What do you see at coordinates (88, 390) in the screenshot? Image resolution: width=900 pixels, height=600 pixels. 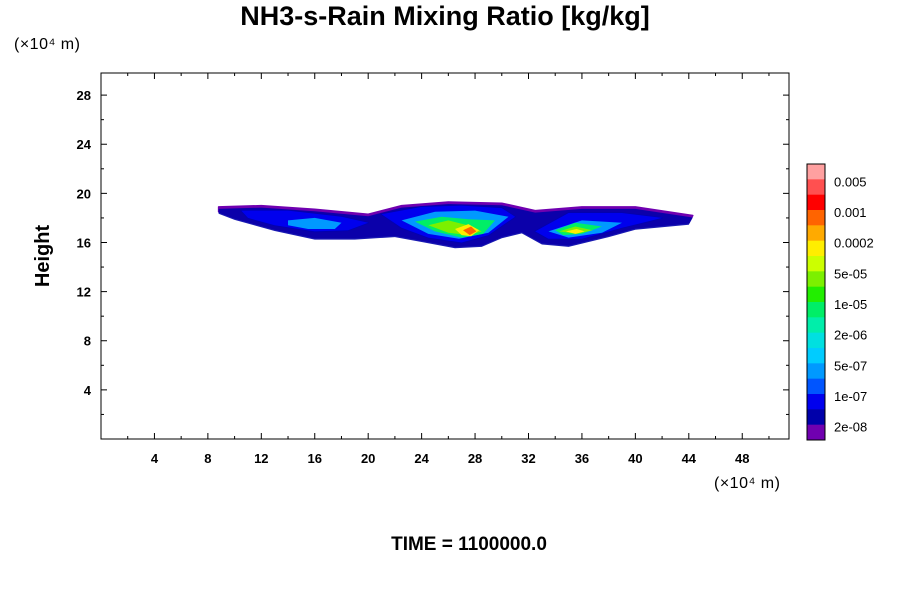 I see `y-tick-label-4: 4` at bounding box center [88, 390].